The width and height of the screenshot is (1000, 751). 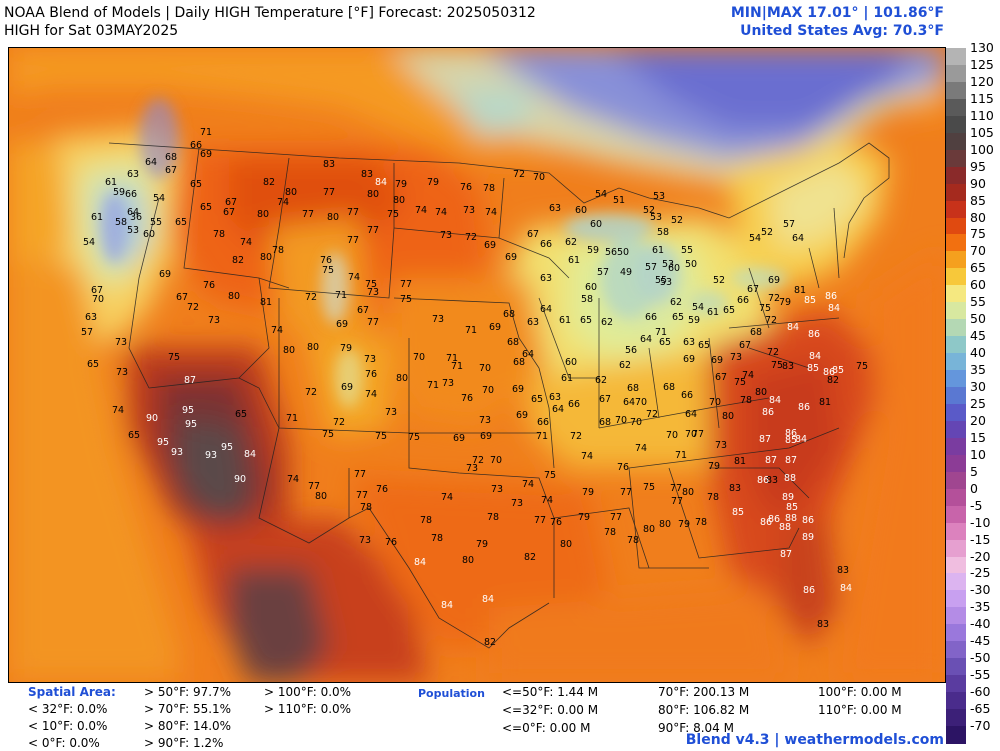 I want to click on colorbar-label: -60, so click(x=980, y=692).